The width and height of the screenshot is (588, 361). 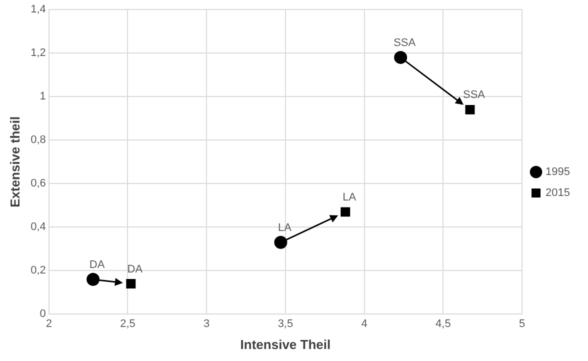 I want to click on y-axis-title: Extensive theil, so click(x=14, y=162).